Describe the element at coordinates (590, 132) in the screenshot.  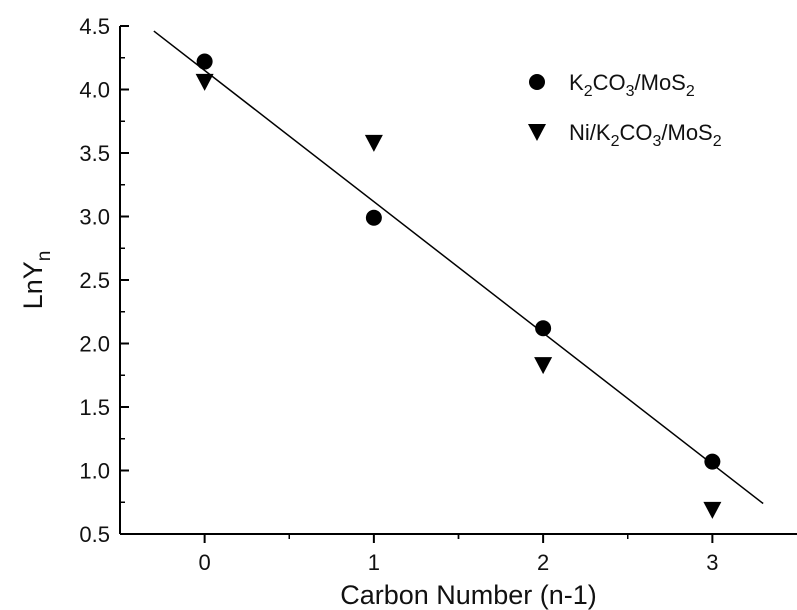
I see `legend-text-part: Ni/K` at that location.